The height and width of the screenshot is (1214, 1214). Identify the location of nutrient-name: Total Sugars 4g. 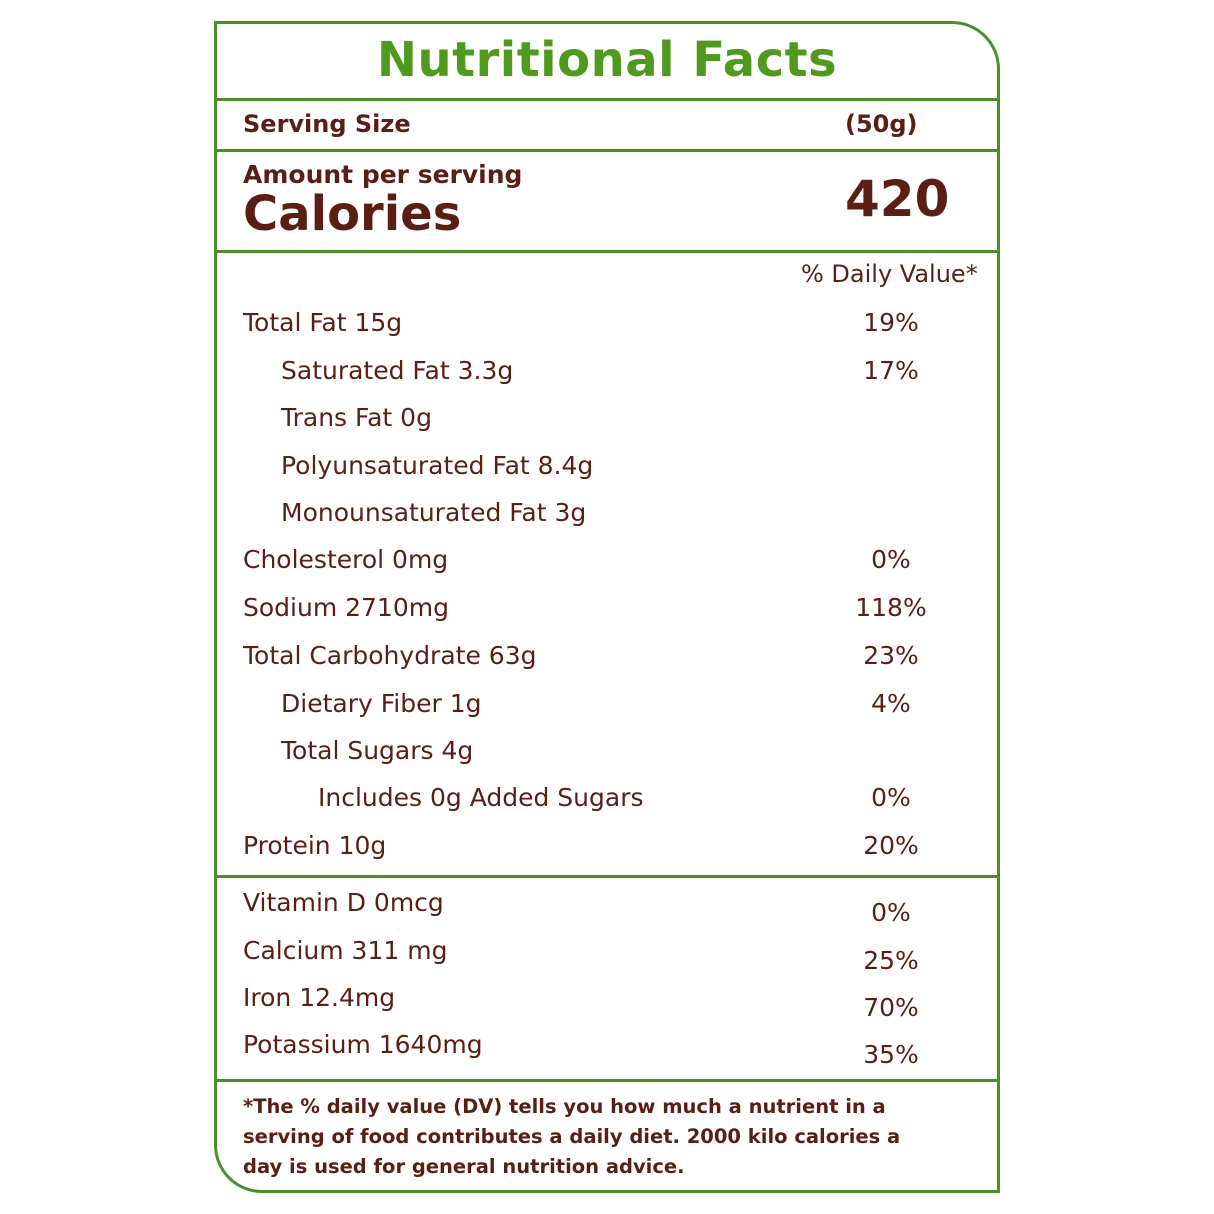
(377, 750).